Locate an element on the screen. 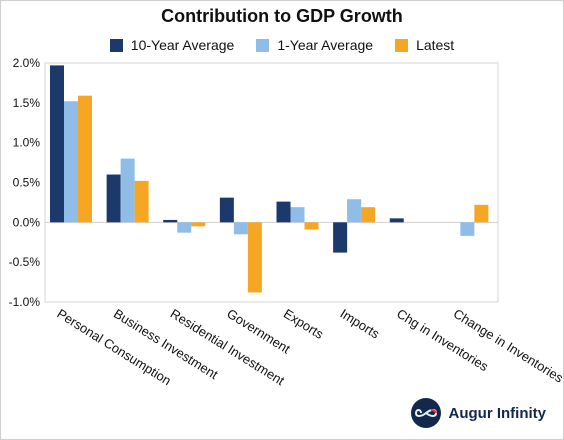 This screenshot has width=564, height=440. x-tick-label: Imports is located at coordinates (360, 324).